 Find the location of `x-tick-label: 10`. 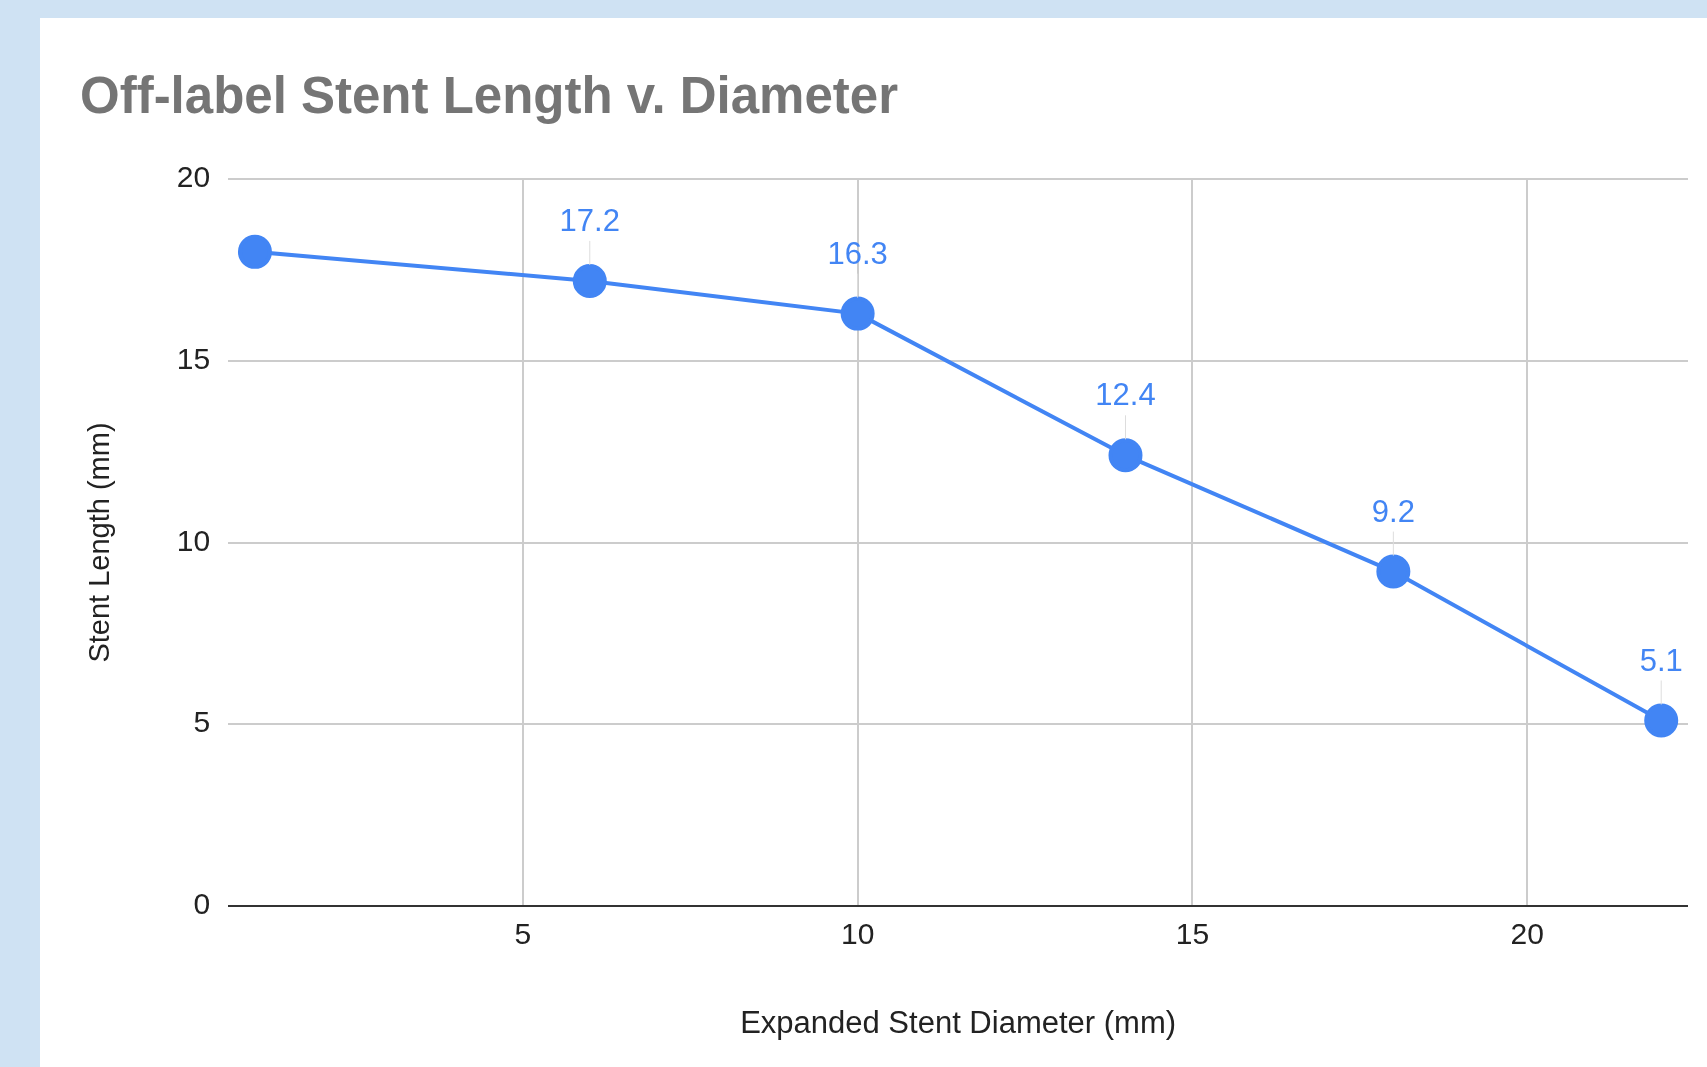

x-tick-label: 10 is located at coordinates (857, 934).